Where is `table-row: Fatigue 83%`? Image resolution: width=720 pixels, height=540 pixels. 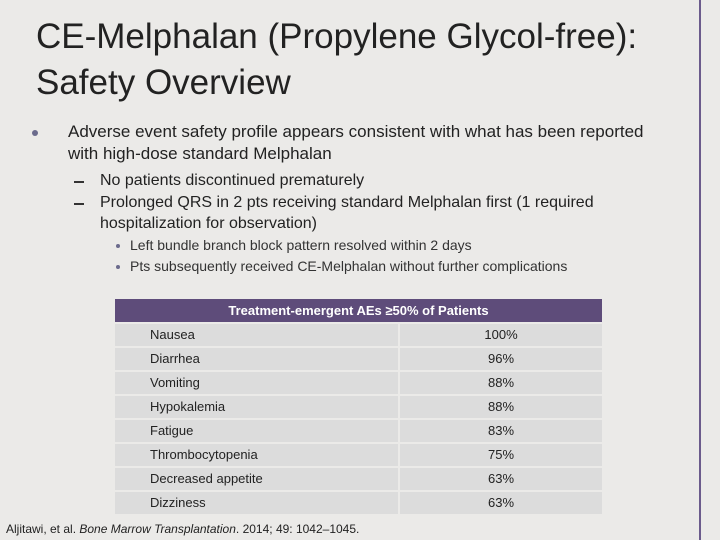
table-row: Fatigue 83% is located at coordinates (358, 431).